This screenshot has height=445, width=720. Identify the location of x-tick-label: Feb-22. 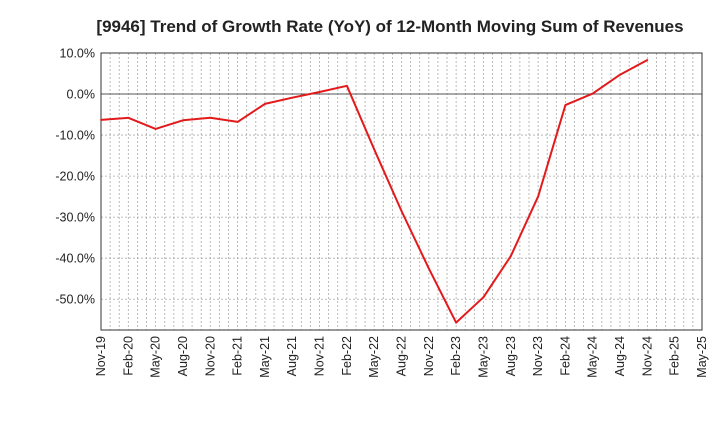
(347, 356).